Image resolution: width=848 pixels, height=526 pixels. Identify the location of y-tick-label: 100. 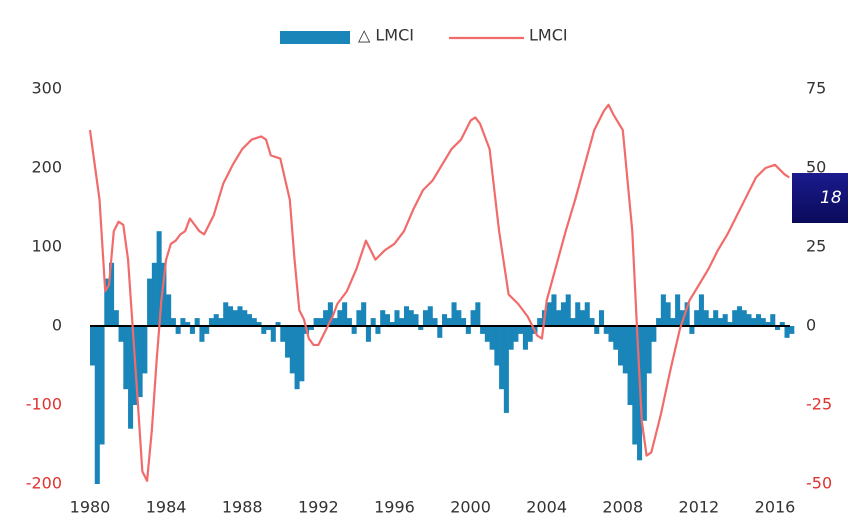
(46, 246).